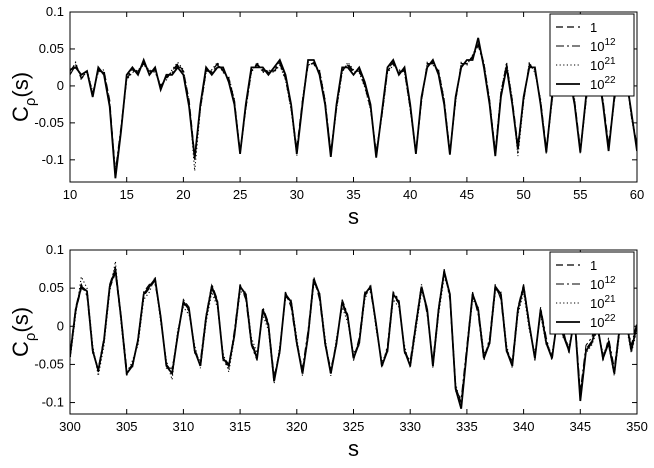 The width and height of the screenshot is (654, 468). Describe the element at coordinates (70, 426) in the screenshot. I see `x-tick-label: 300` at that location.